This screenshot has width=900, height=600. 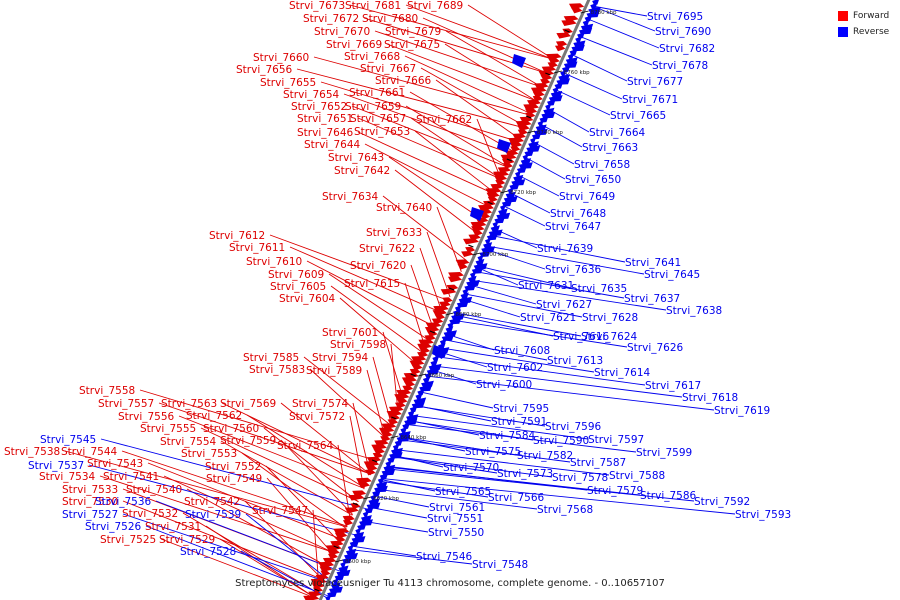 What do you see at coordinates (354, 45) in the screenshot?
I see `gene-label-forward: Strvi_7669` at bounding box center [354, 45].